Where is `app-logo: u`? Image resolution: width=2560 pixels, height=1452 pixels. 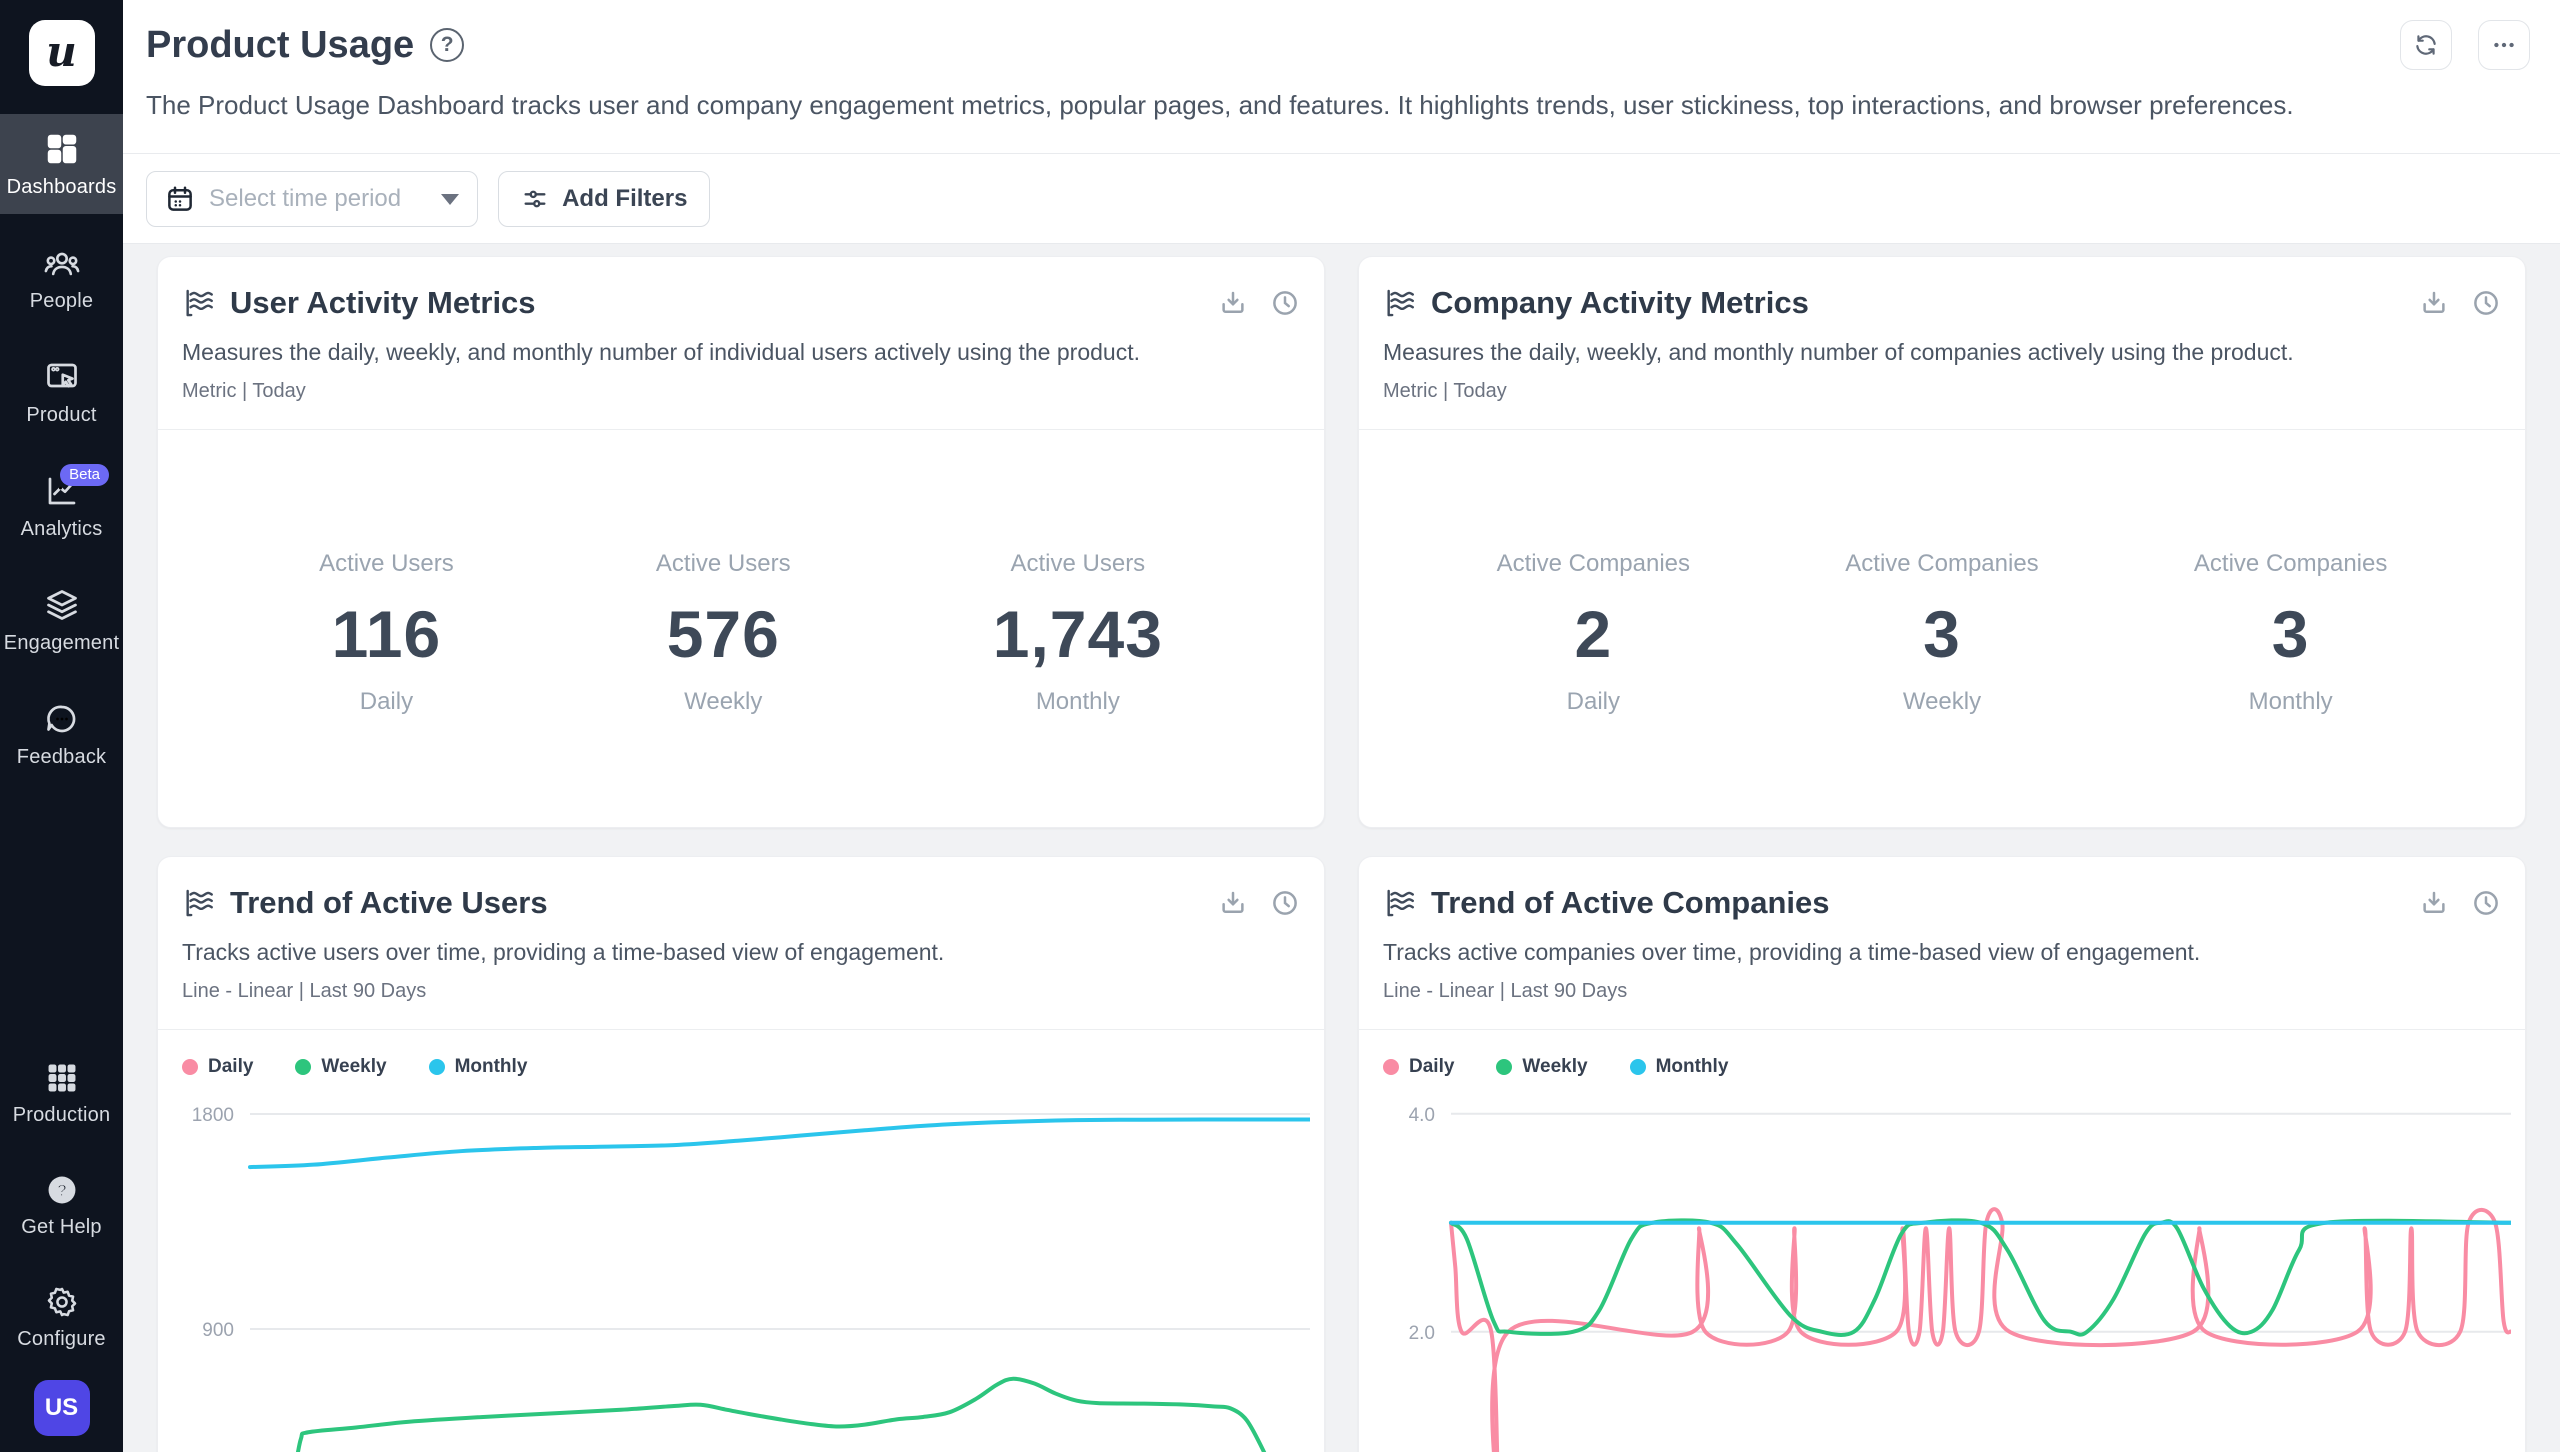
app-logo: u is located at coordinates (61, 53).